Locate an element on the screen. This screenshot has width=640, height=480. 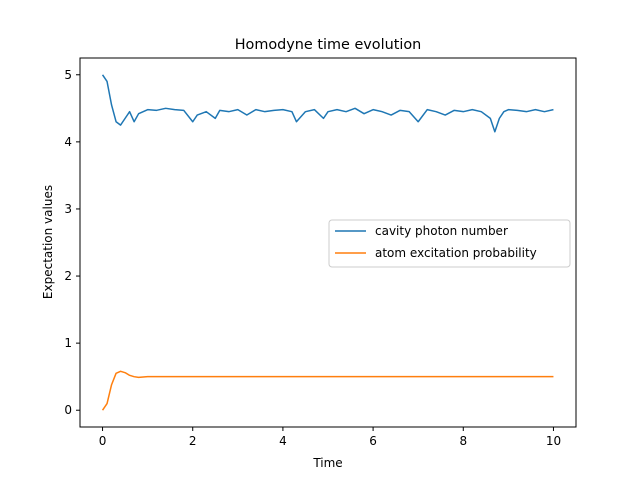
series-line-cavity-photon-number is located at coordinates (327, 103).